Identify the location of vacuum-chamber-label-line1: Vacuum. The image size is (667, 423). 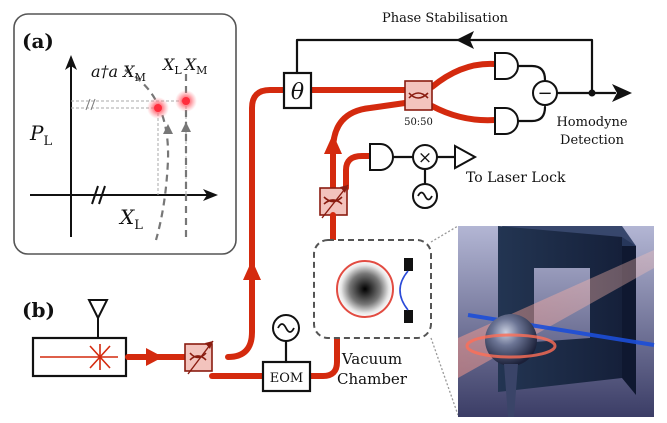
(371, 359).